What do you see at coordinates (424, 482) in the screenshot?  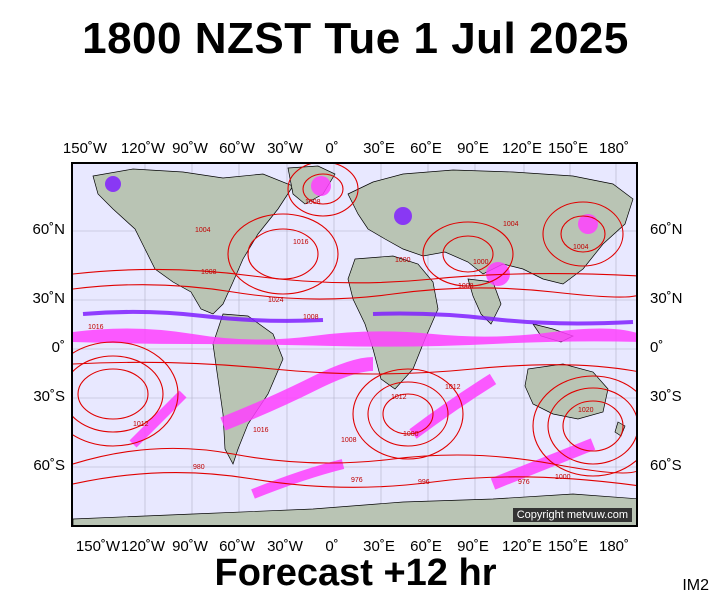 I see `isobar-label: 996` at bounding box center [424, 482].